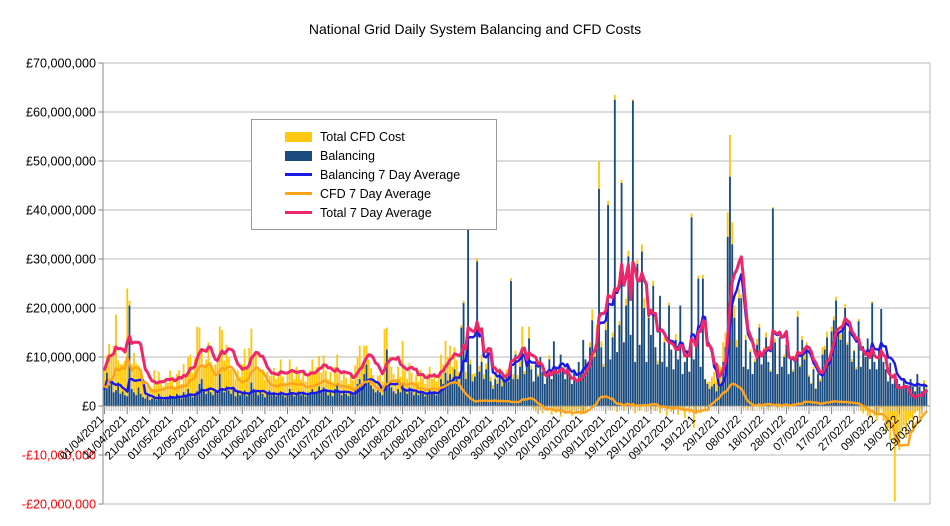 This screenshot has width=950, height=526. Describe the element at coordinates (298, 193) in the screenshot. I see `cfd-7-day-average-swatch-icon` at that location.